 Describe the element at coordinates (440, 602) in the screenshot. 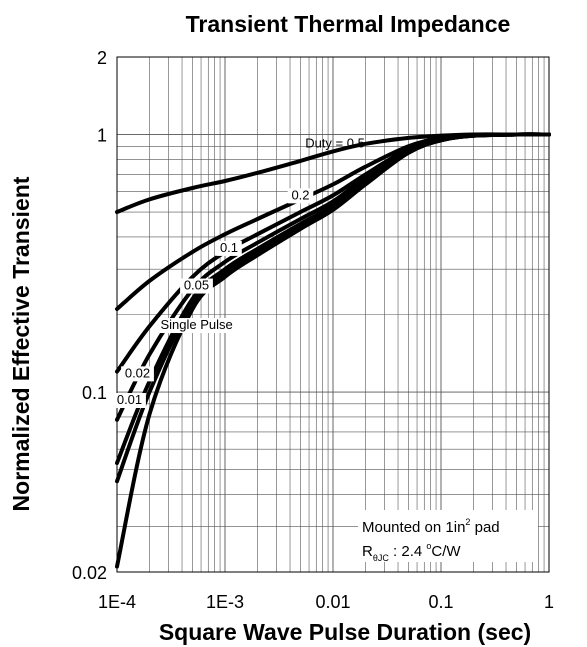

I see `x-tick-label: 0.1` at that location.